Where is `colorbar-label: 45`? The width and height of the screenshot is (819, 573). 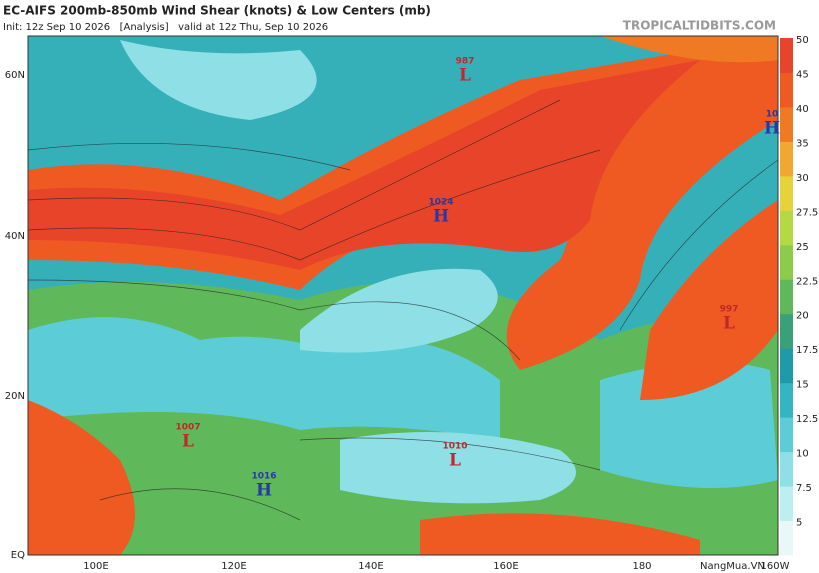
colorbar-label: 45 is located at coordinates (802, 74).